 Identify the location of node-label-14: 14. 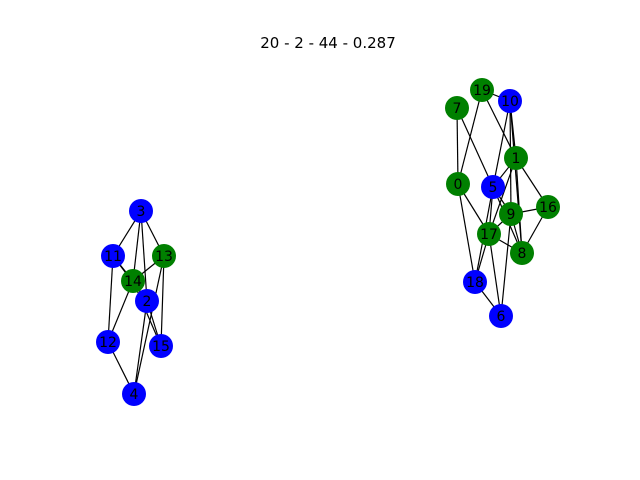
(133, 282).